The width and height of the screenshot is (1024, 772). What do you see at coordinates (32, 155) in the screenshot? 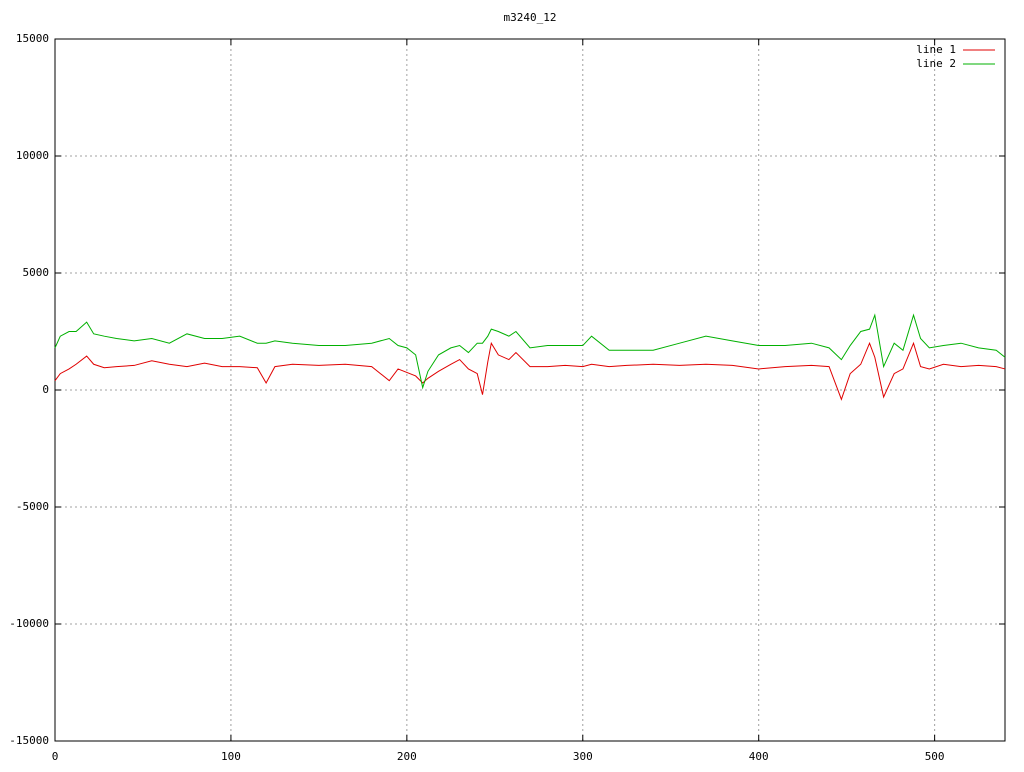
I see `y-tick-label: 10000` at bounding box center [32, 155].